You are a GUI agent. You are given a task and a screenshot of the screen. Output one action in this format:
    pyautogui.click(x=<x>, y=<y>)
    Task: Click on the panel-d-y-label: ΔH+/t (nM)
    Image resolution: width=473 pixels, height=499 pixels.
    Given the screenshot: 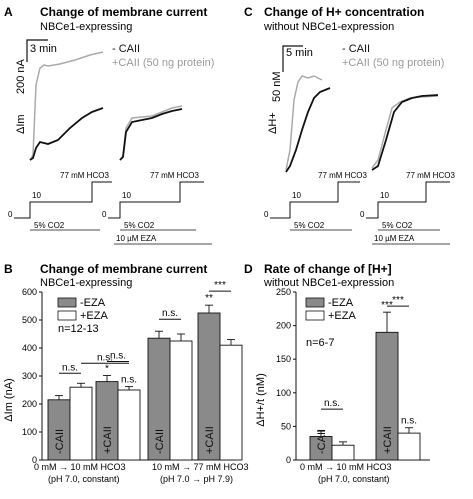 What is the action you would take?
    pyautogui.click(x=261, y=400)
    